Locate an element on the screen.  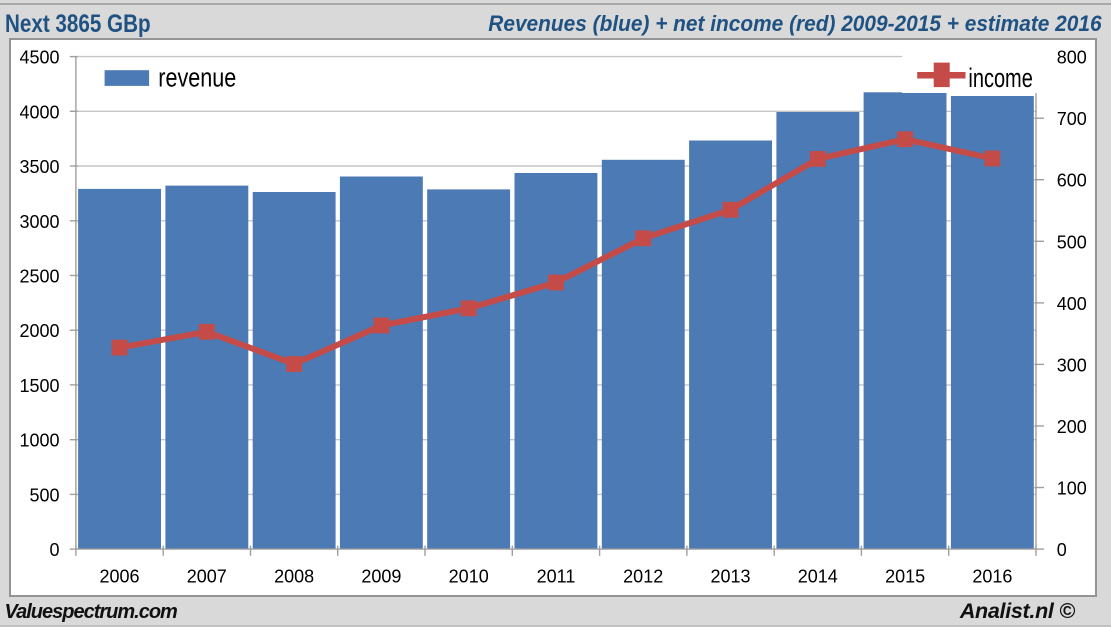
svg-text: 800 is located at coordinates (1072, 58).